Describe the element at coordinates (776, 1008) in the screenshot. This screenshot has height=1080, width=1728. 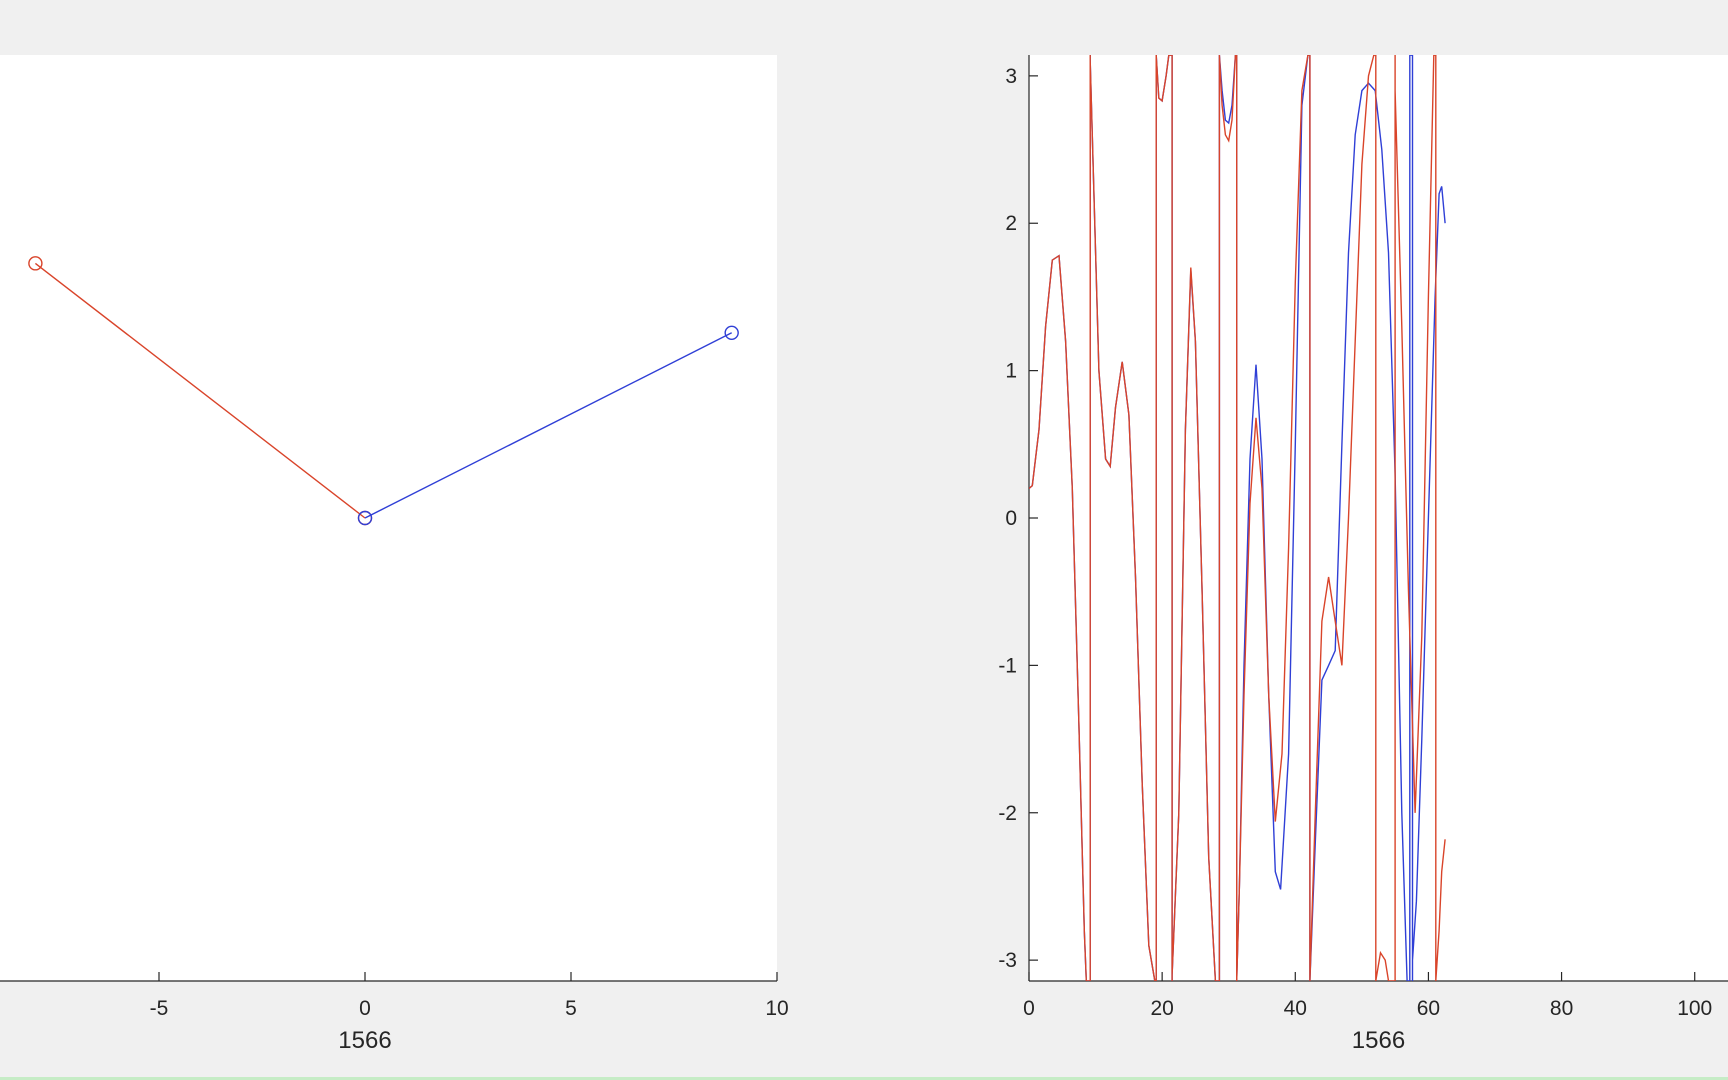
I see `x-tick-label: 10` at that location.